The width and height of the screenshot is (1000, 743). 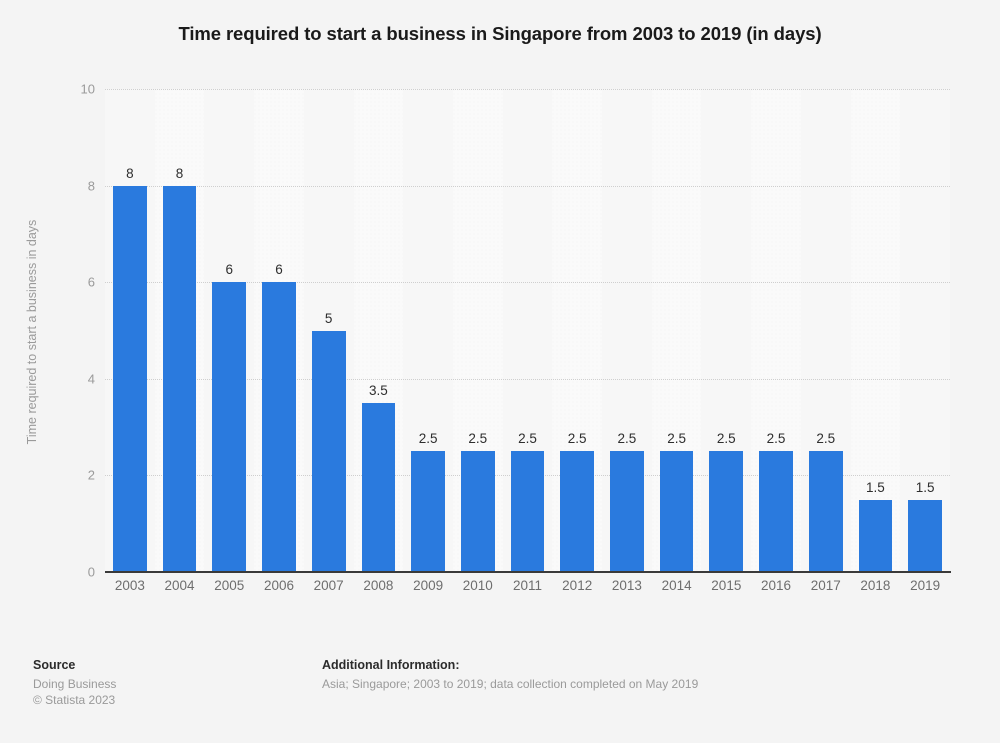 I want to click on x-axis-tick-label: 2011, so click(x=527, y=585).